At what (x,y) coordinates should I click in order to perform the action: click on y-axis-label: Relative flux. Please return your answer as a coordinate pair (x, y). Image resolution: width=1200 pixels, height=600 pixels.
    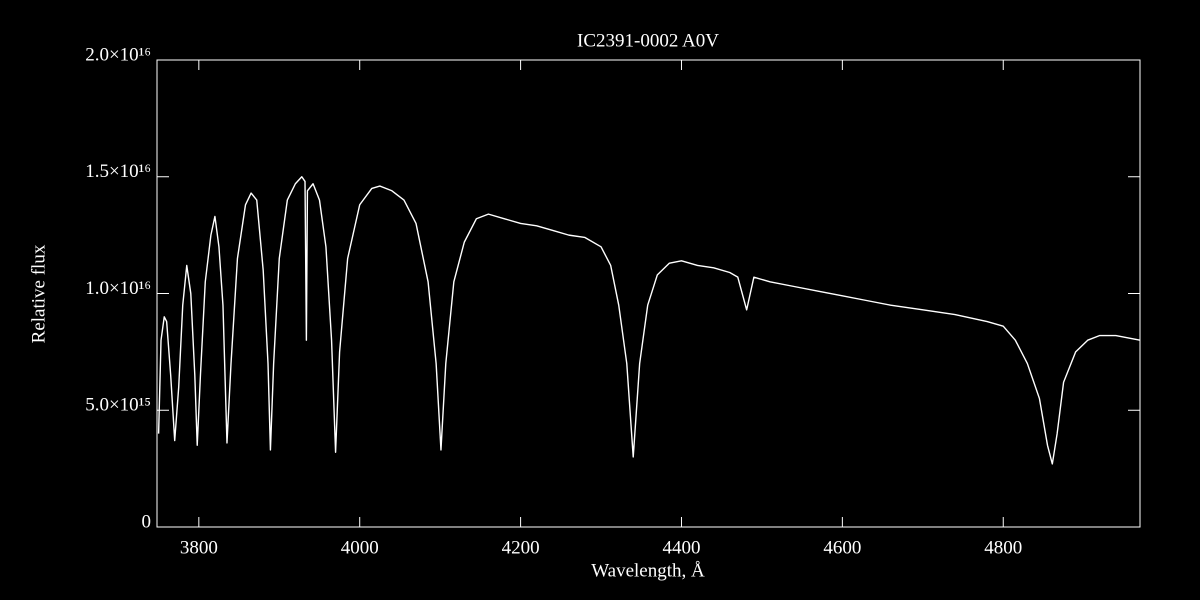
    Looking at the image, I should click on (38, 293).